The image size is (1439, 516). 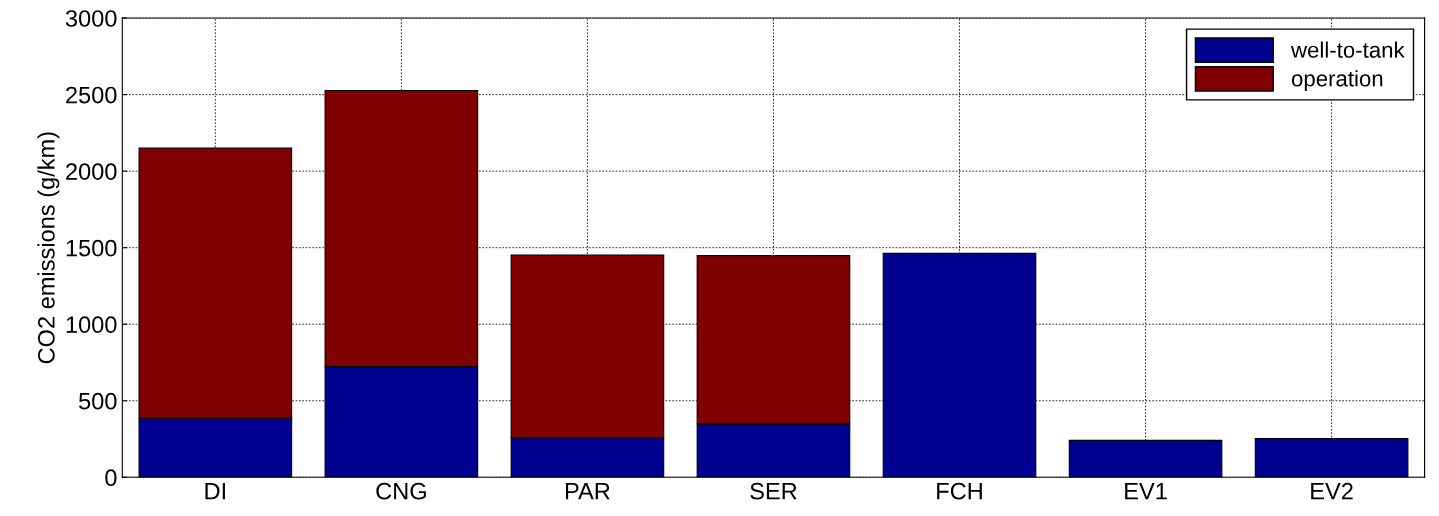 What do you see at coordinates (91, 171) in the screenshot?
I see `y-tick-label: 2000` at bounding box center [91, 171].